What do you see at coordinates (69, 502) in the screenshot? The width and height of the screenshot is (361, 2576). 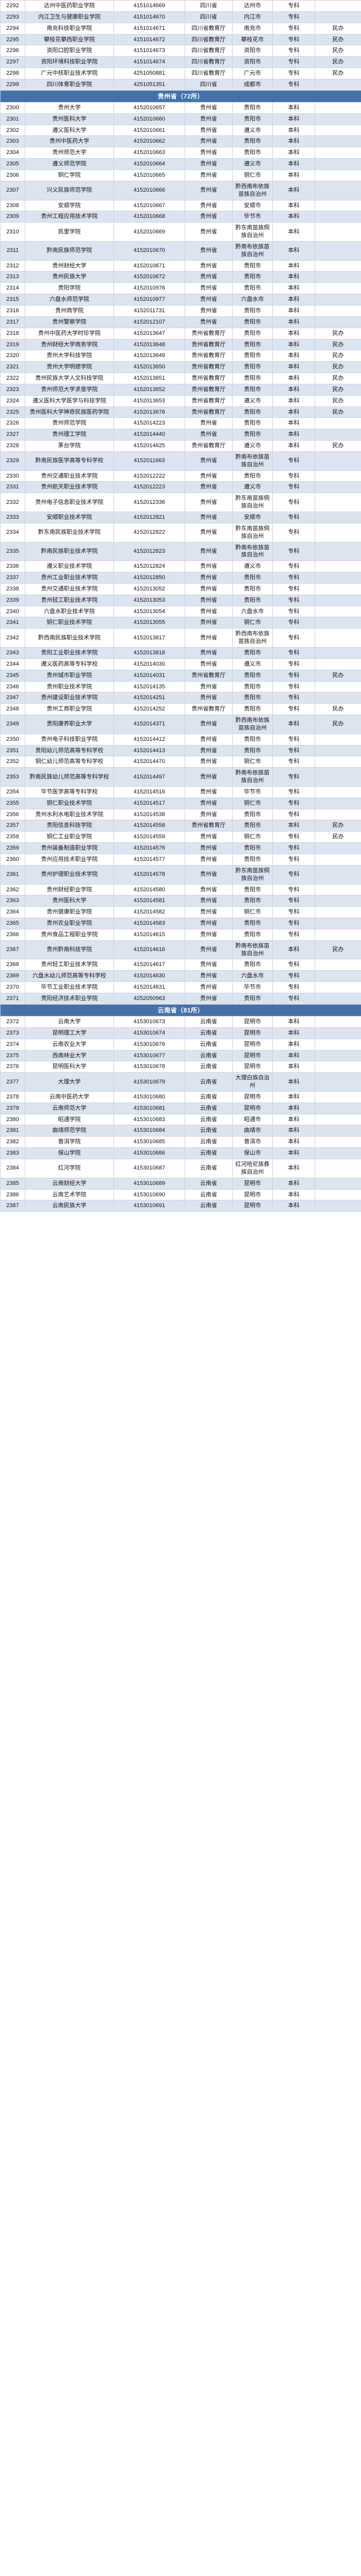 I see `school-name-cell: 贵州电子信息职业技术学院` at bounding box center [69, 502].